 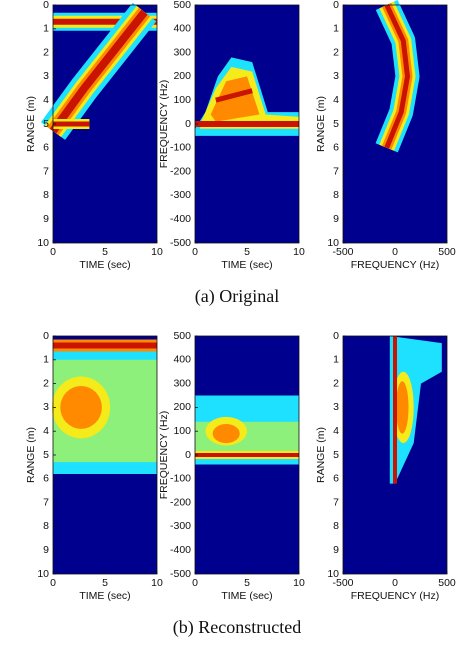 I want to click on y-axis-label: FREQUENCY (Hz), so click(x=164, y=124).